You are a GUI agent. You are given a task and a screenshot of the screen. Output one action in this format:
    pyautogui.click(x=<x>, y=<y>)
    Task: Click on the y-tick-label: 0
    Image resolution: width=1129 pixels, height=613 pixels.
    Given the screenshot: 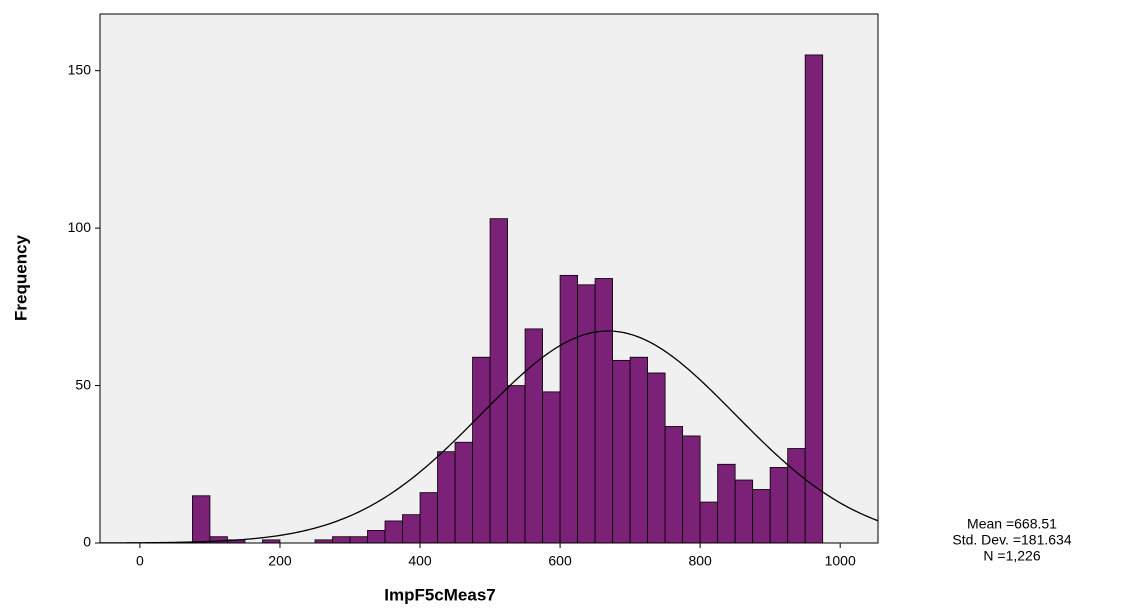 What is the action you would take?
    pyautogui.click(x=87, y=542)
    